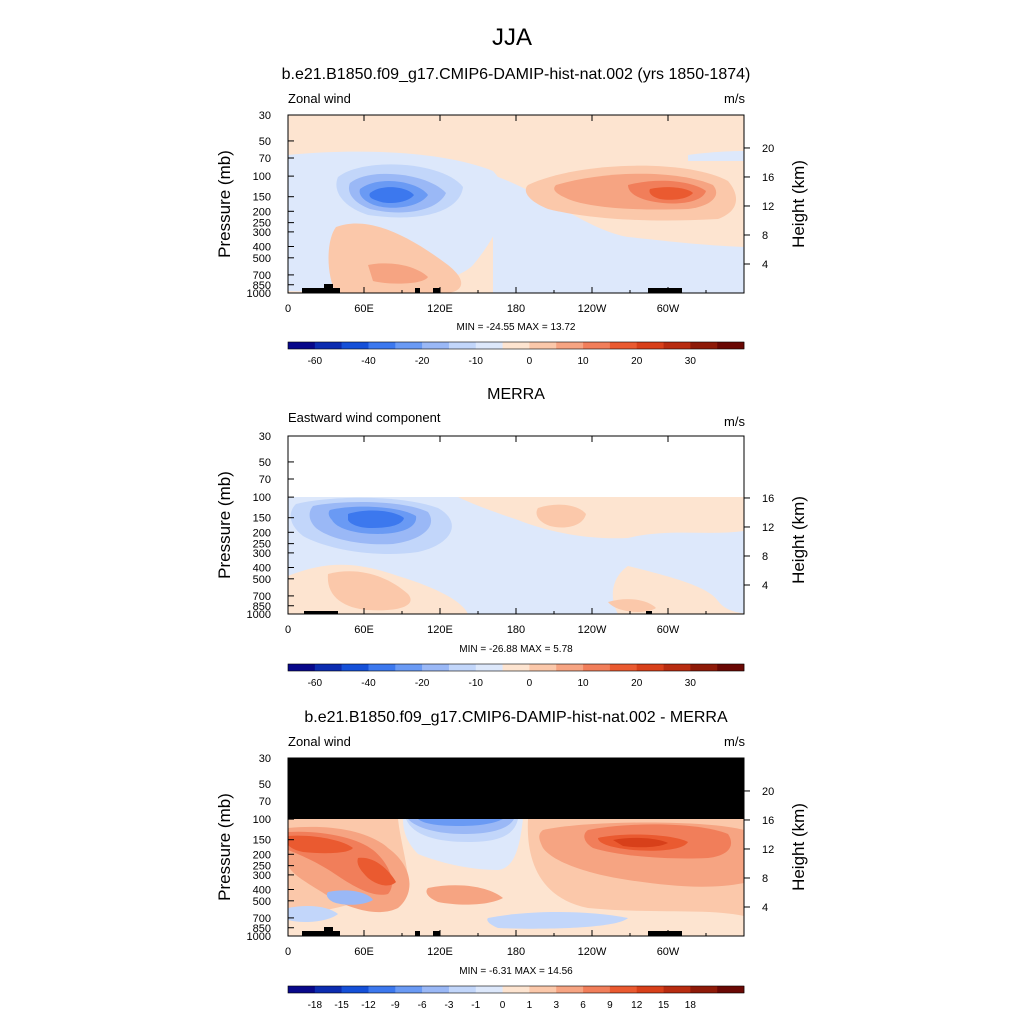 Image resolution: width=1024 pixels, height=1024 pixels. What do you see at coordinates (341, 1005) in the screenshot?
I see `colorbar-label: -15` at bounding box center [341, 1005].